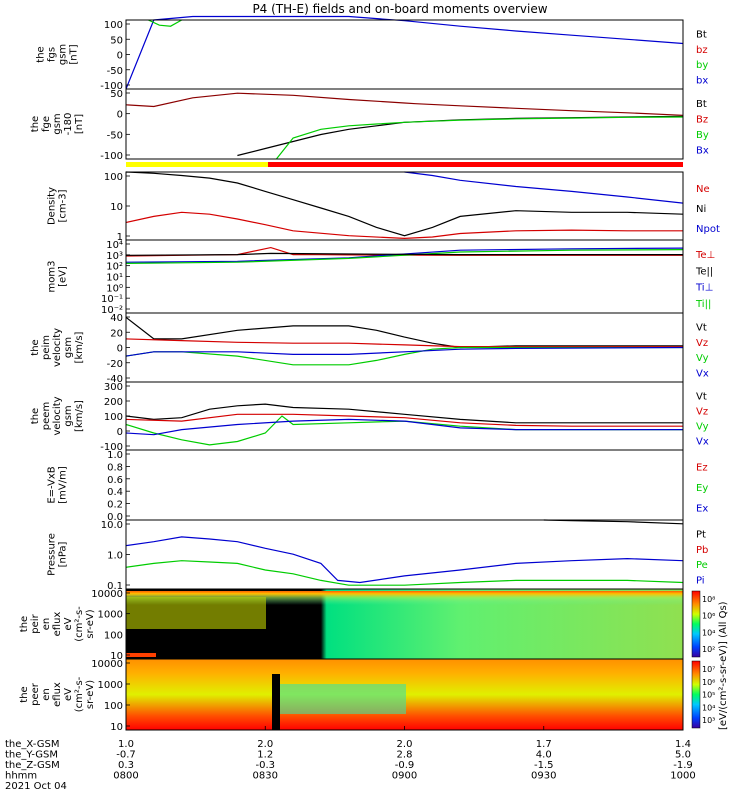 This screenshot has width=750, height=800. I want to click on y-axis-label: mom3, so click(52, 277).